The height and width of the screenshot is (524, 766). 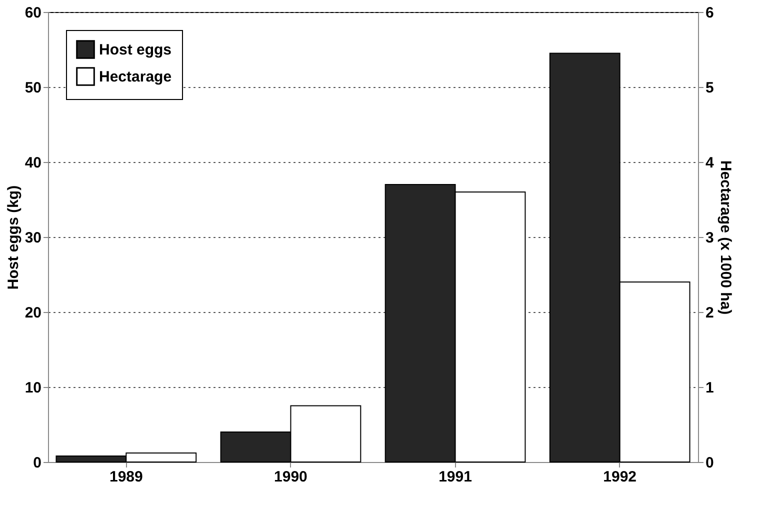 I want to click on y2-tick-label: 1, so click(x=710, y=388).